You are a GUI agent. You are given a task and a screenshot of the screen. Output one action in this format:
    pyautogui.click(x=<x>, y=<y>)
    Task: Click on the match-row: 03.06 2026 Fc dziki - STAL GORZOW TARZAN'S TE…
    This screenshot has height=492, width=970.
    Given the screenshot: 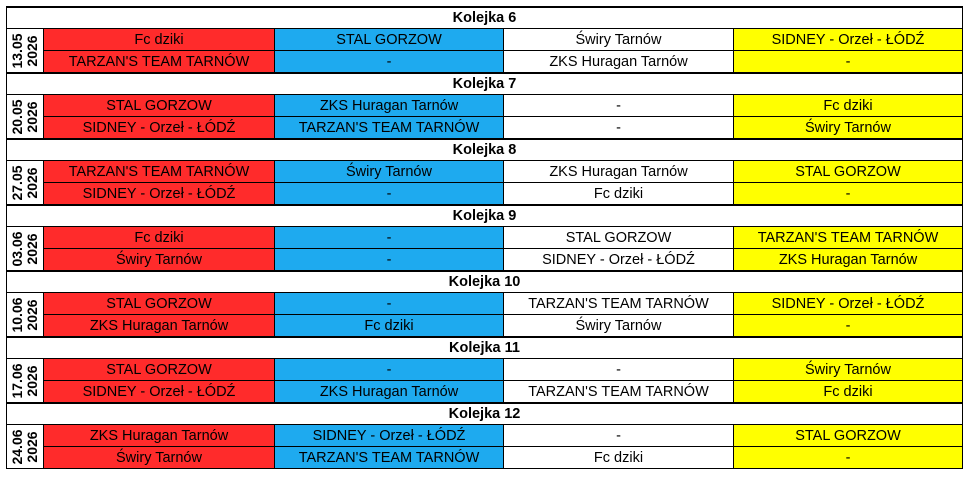 What is the action you would take?
    pyautogui.click(x=484, y=249)
    